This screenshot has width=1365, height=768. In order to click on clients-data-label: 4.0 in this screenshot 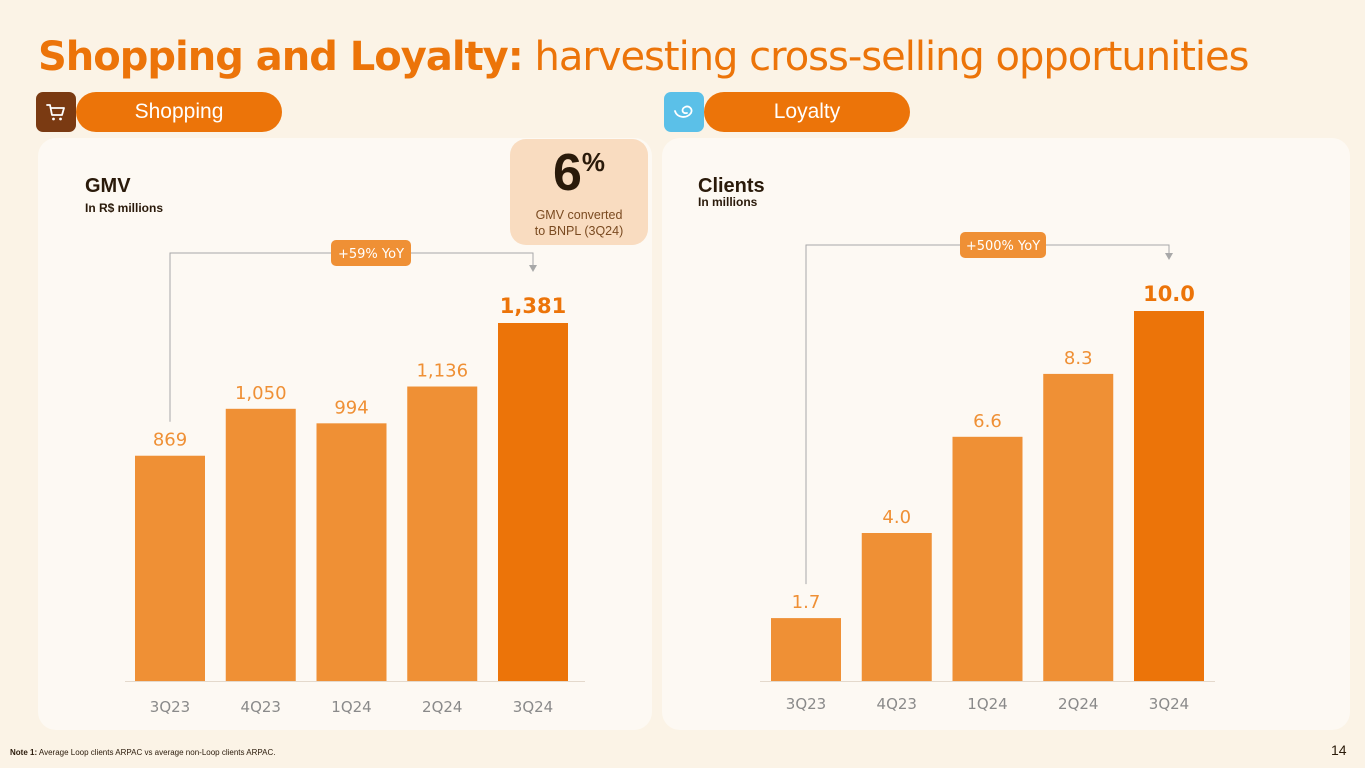, I will do `click(896, 517)`.